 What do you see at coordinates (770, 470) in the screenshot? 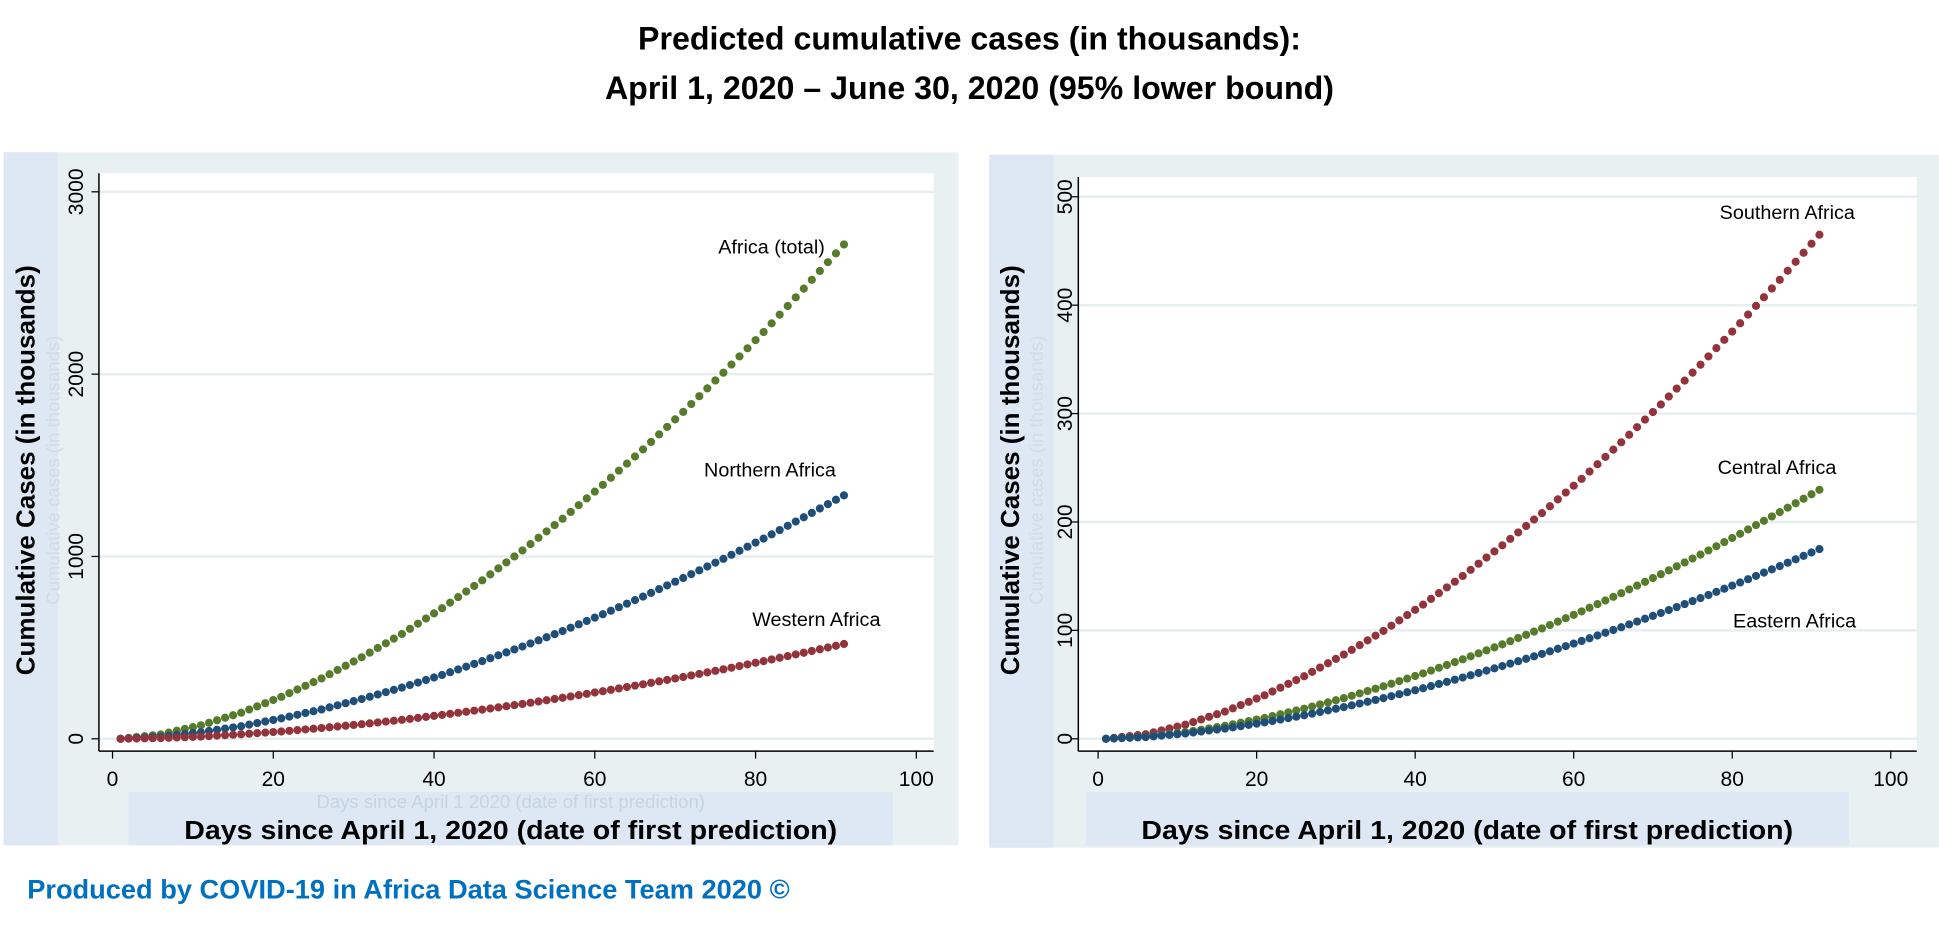
I see `series-label: Northern Africa` at bounding box center [770, 470].